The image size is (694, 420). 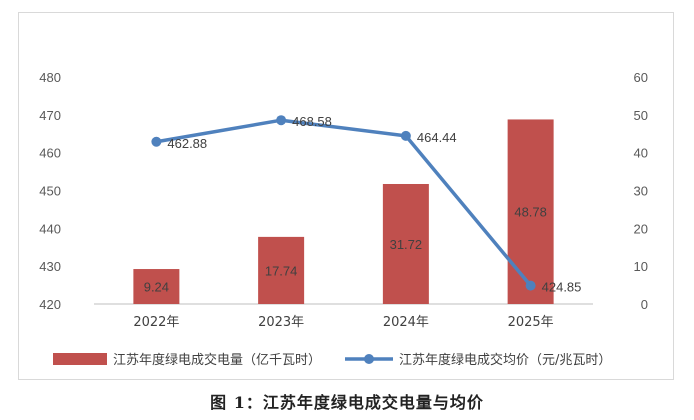 I want to click on y-left-tick-label: 430, so click(x=50, y=266).